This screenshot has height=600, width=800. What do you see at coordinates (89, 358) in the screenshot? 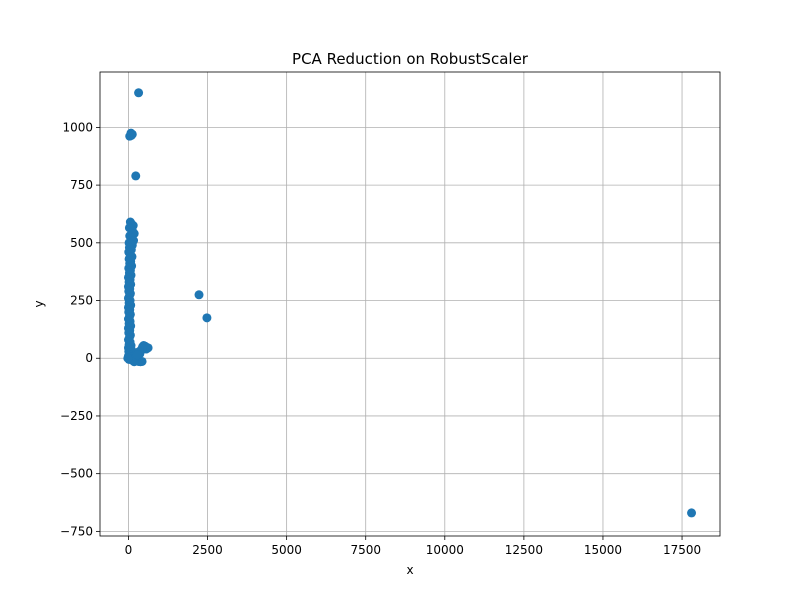
I see `y-tick-label: 0` at bounding box center [89, 358].